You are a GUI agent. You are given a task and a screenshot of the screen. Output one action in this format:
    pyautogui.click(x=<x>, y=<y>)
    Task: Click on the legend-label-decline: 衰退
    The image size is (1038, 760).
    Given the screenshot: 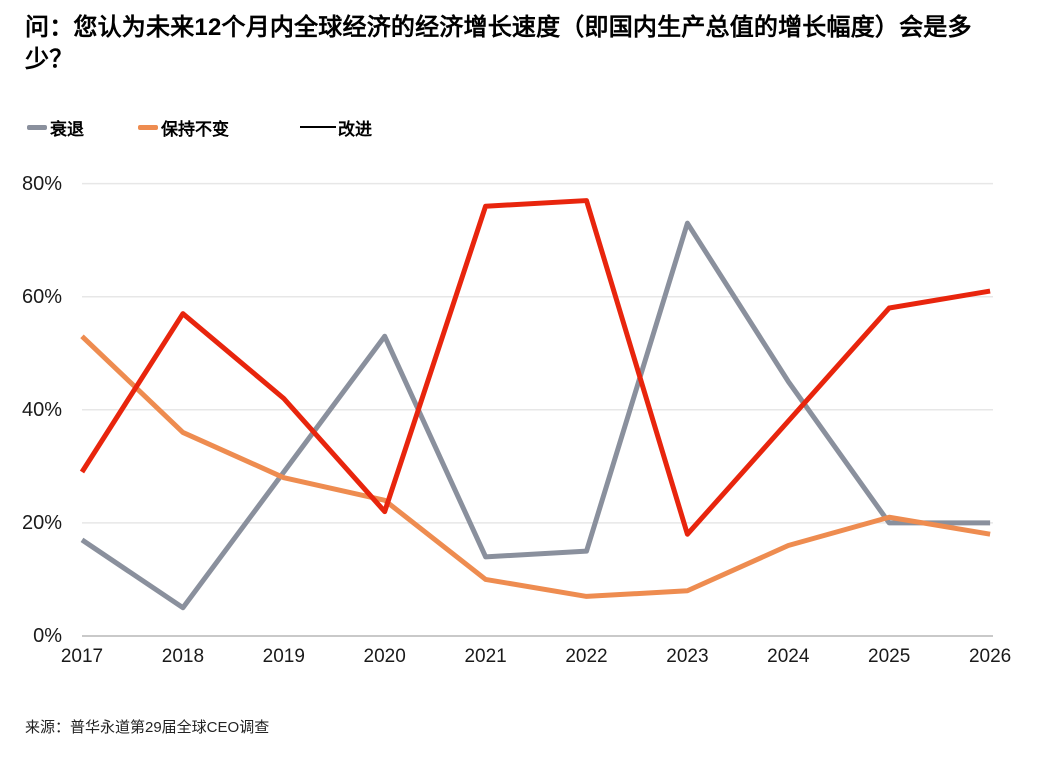 What is the action you would take?
    pyautogui.click(x=67, y=129)
    